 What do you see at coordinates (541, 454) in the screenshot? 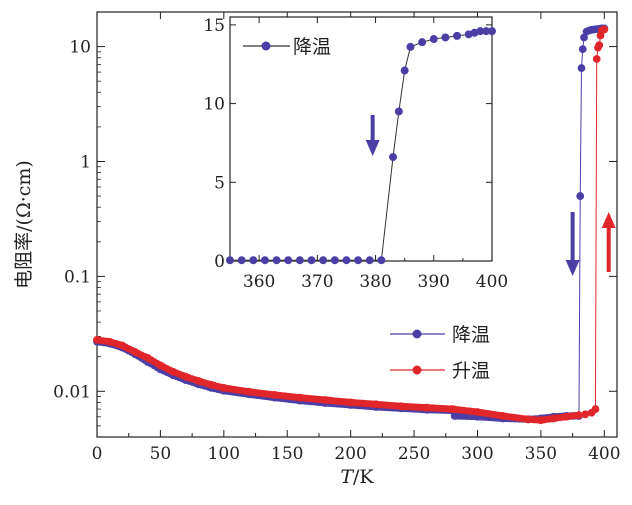
I see `x-tick-label: 350` at bounding box center [541, 454].